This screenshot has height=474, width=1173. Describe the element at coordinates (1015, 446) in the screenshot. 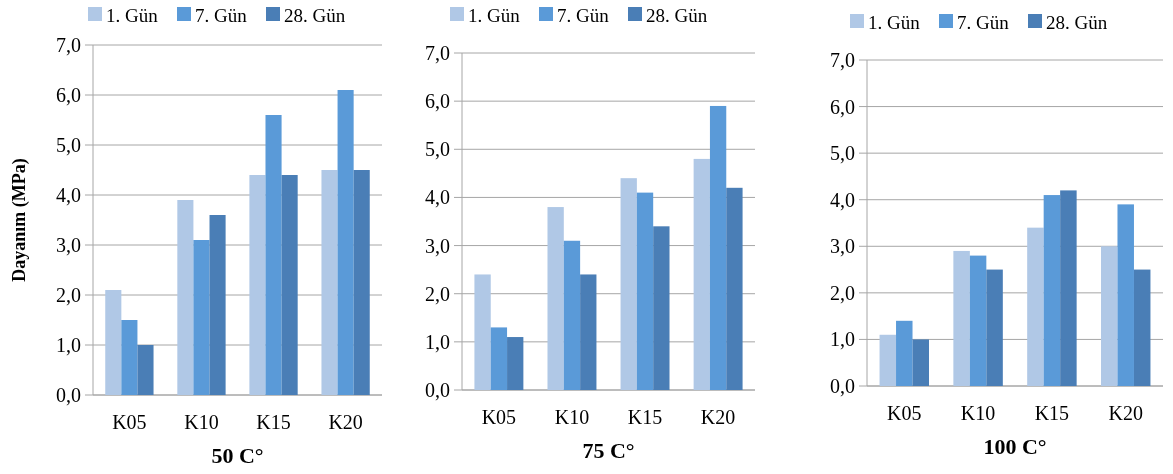

I see `x-axis-title: 100 C°` at that location.